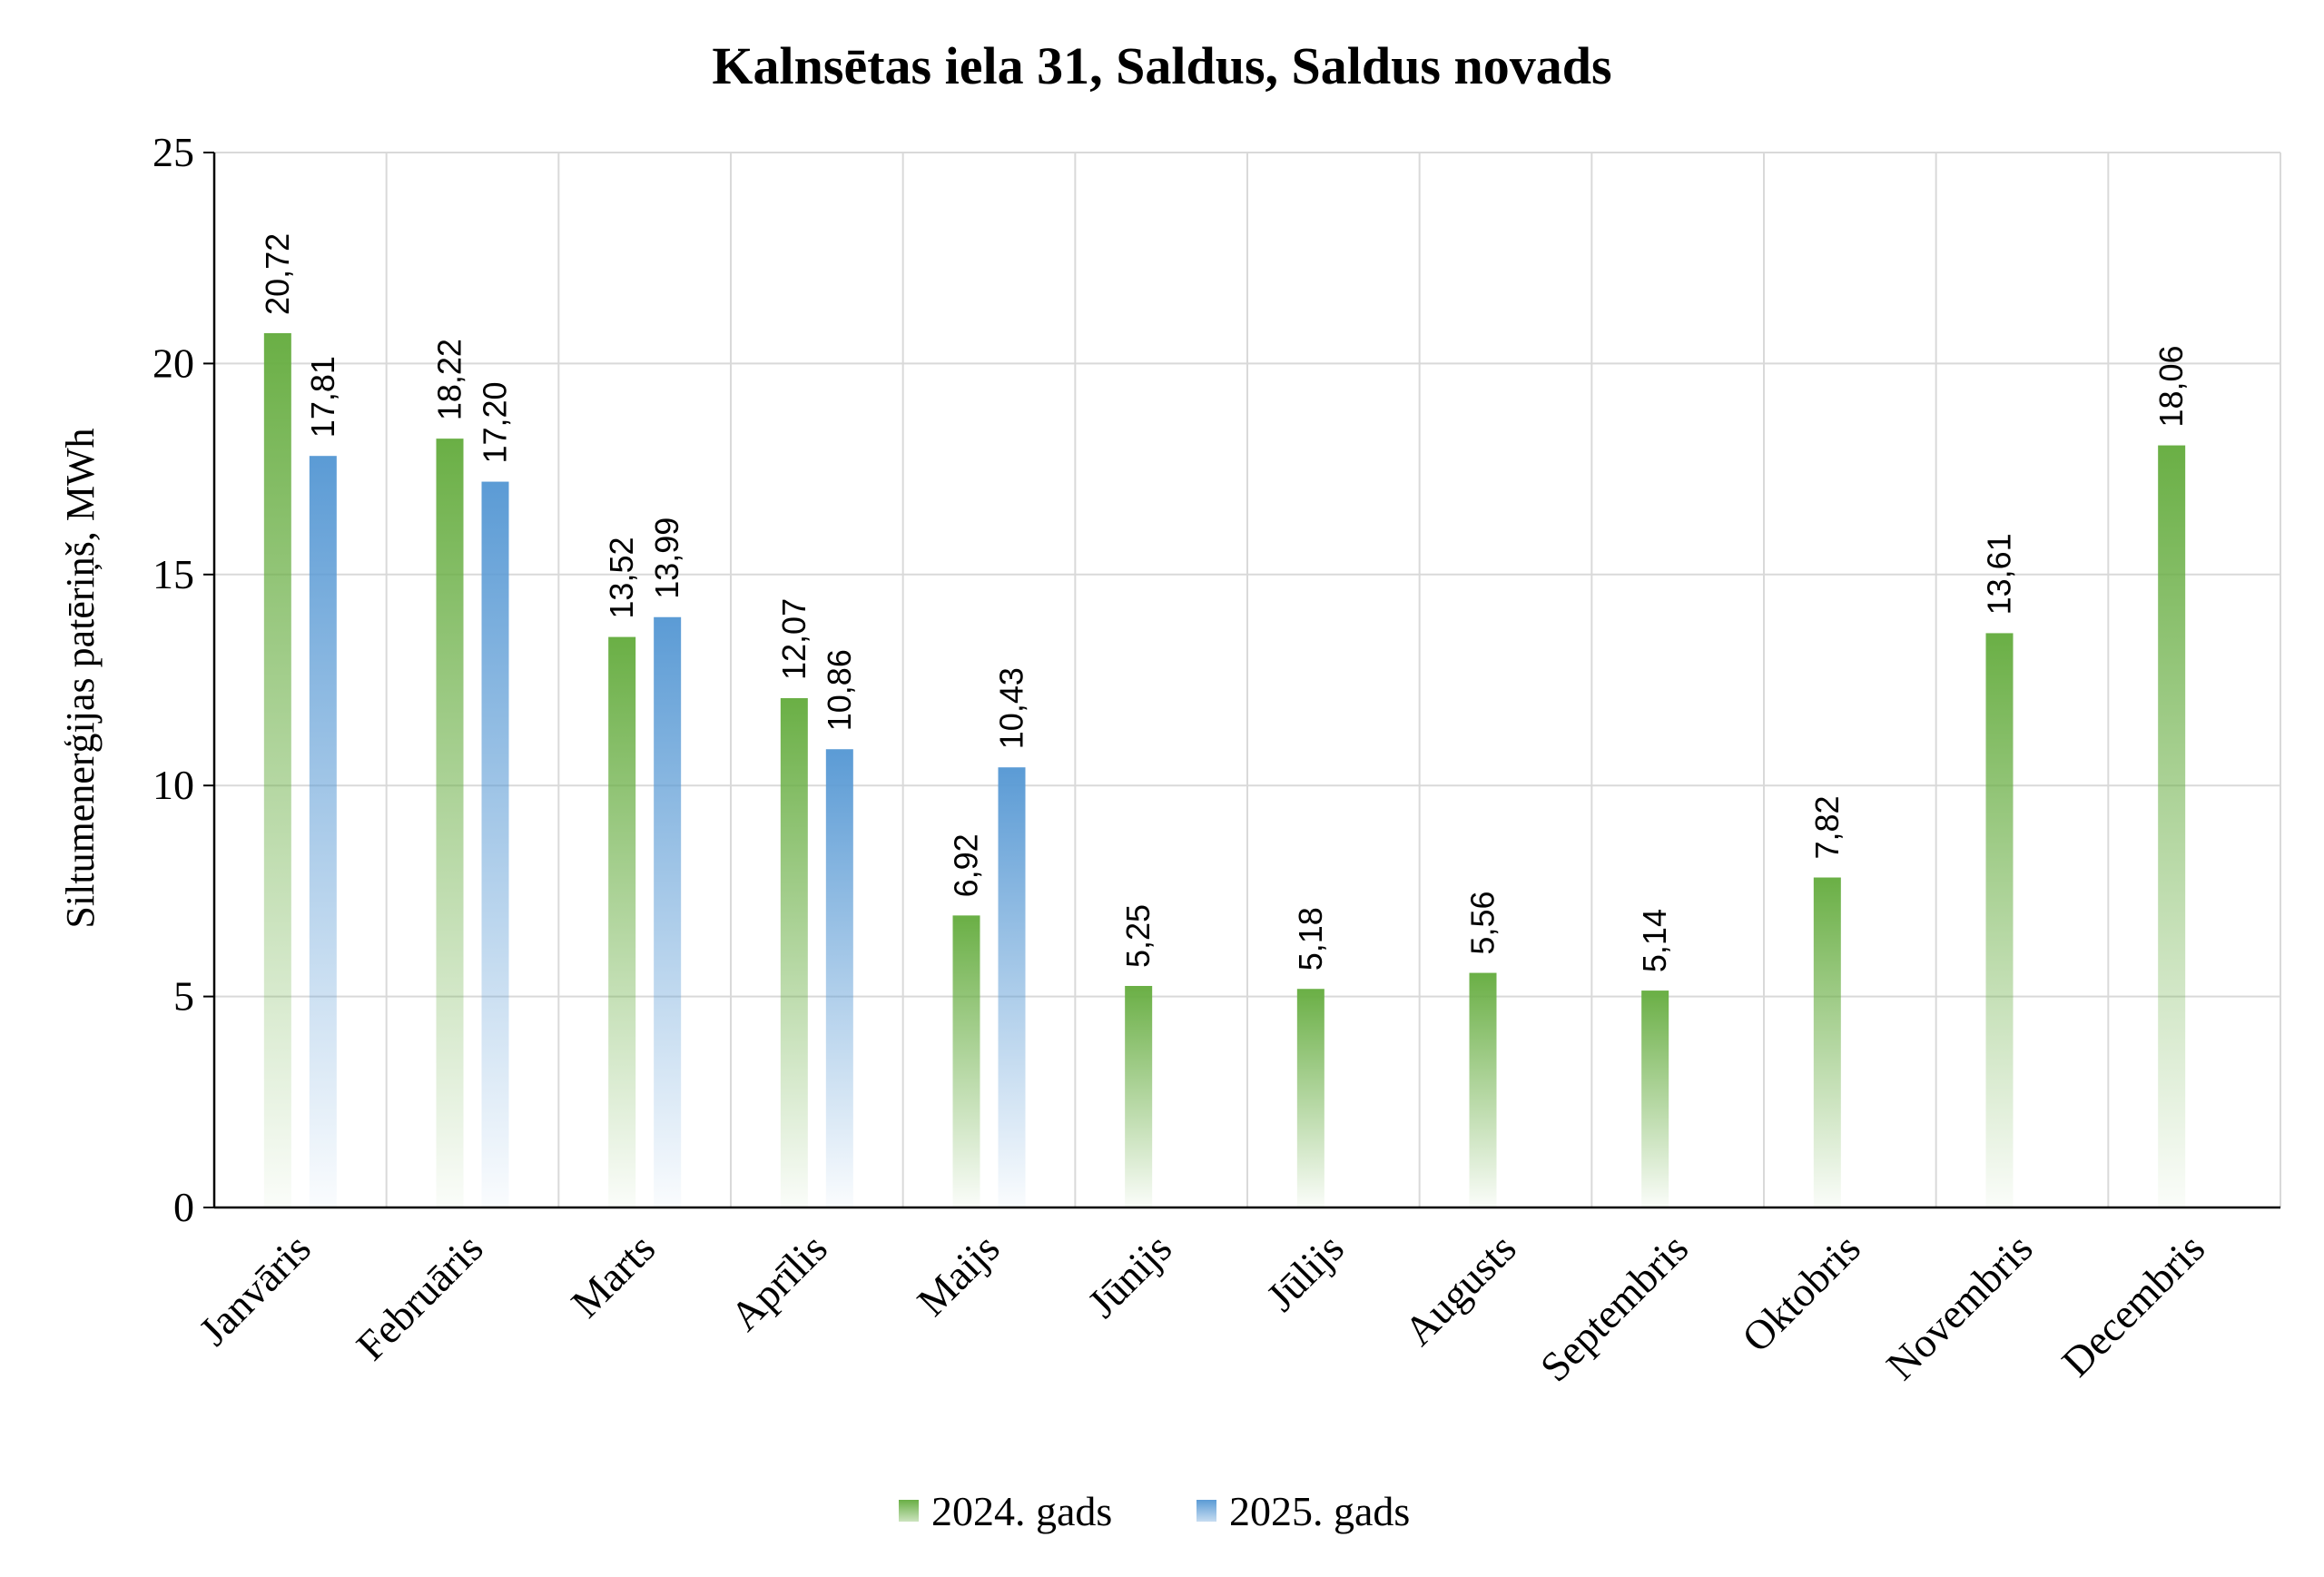 The width and height of the screenshot is (2324, 1577). Describe the element at coordinates (322, 397) in the screenshot. I see `data-label: 17,81` at that location.